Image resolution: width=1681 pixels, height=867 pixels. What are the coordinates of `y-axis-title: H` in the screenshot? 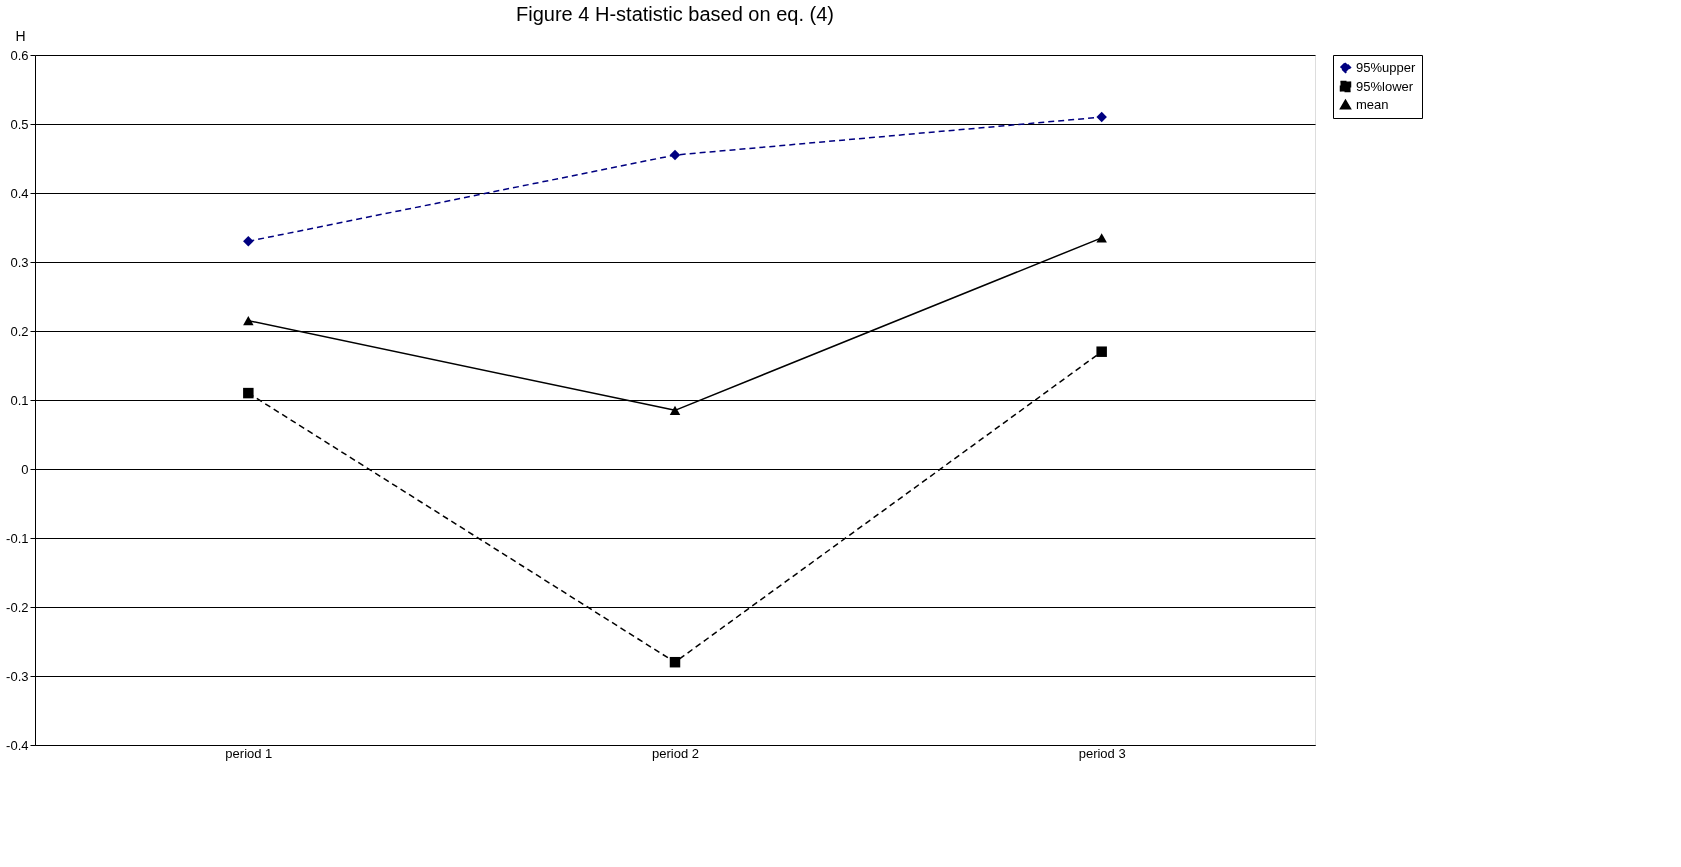 It's located at (20, 35).